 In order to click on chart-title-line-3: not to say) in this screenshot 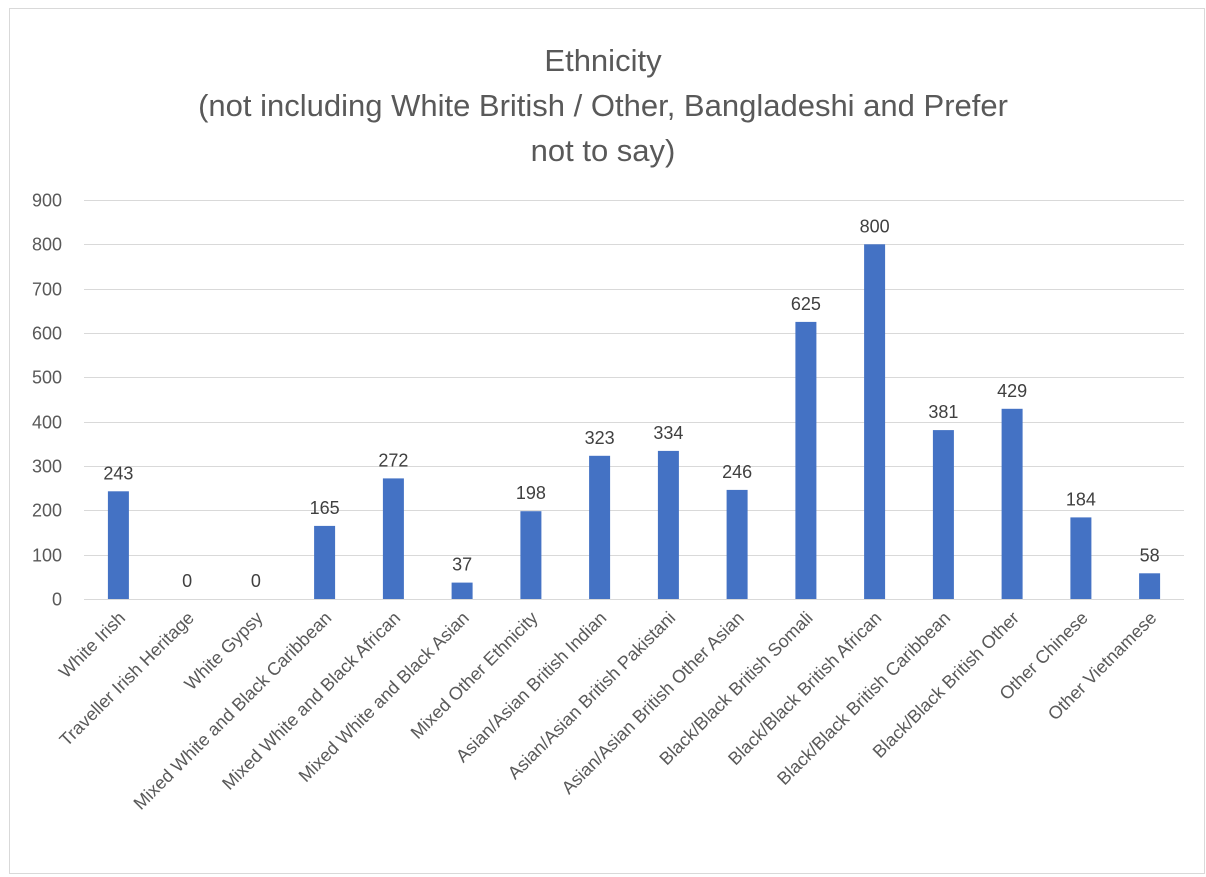, I will do `click(603, 150)`.